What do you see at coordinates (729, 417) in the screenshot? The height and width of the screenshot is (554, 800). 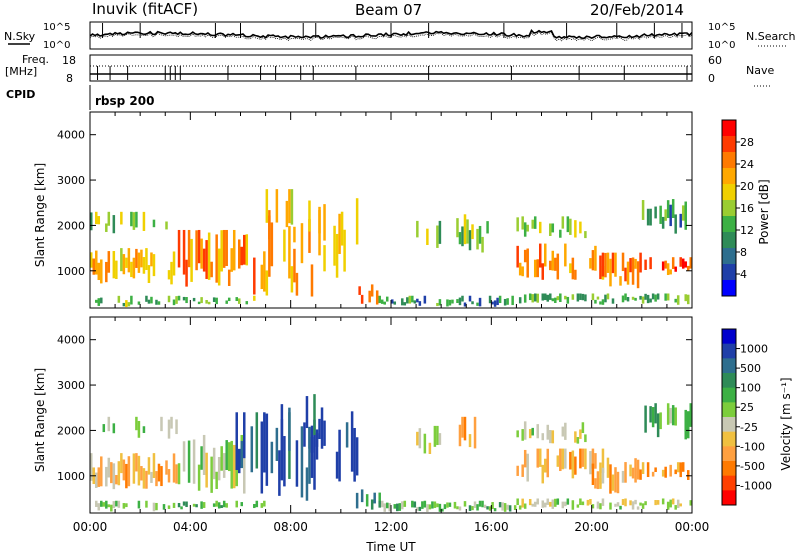 I see `colorbar-frame` at bounding box center [729, 417].